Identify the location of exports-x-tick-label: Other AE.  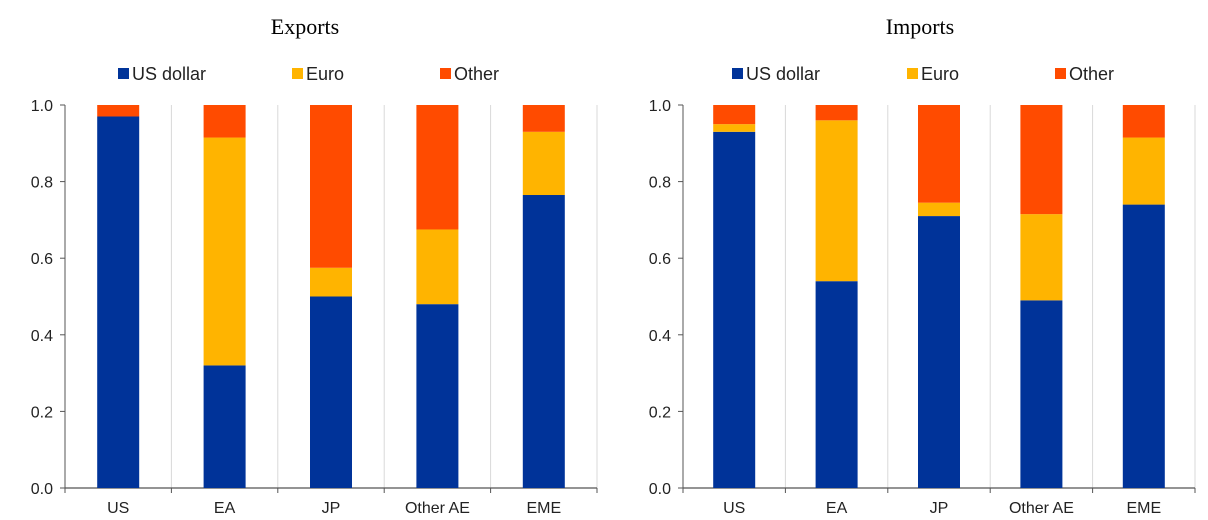
(437, 508).